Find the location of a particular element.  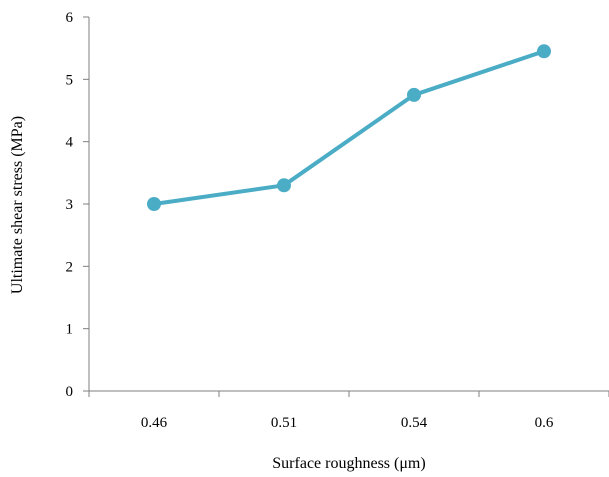

x-tick-label: 0.46 is located at coordinates (154, 423).